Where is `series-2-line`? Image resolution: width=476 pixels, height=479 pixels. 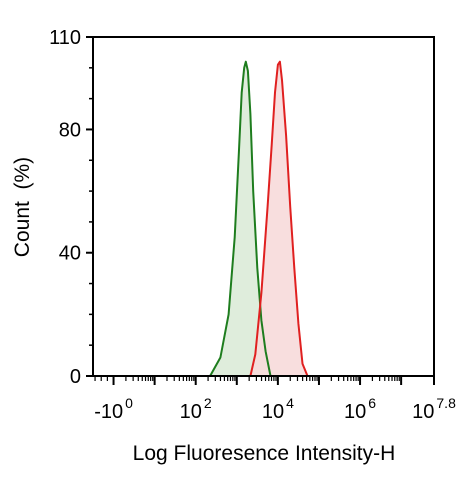 series-2-line is located at coordinates (279, 218).